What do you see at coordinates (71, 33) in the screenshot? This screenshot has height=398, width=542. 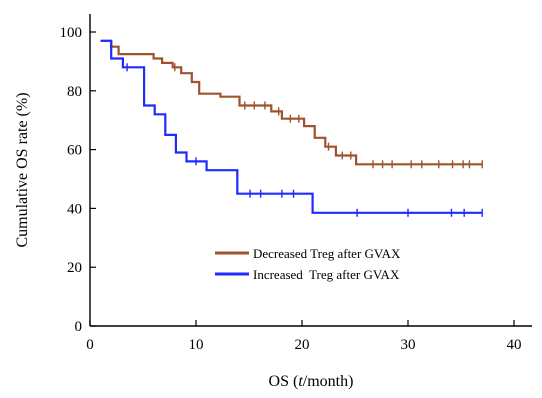 I see `y-tick-label: 100` at bounding box center [71, 33].